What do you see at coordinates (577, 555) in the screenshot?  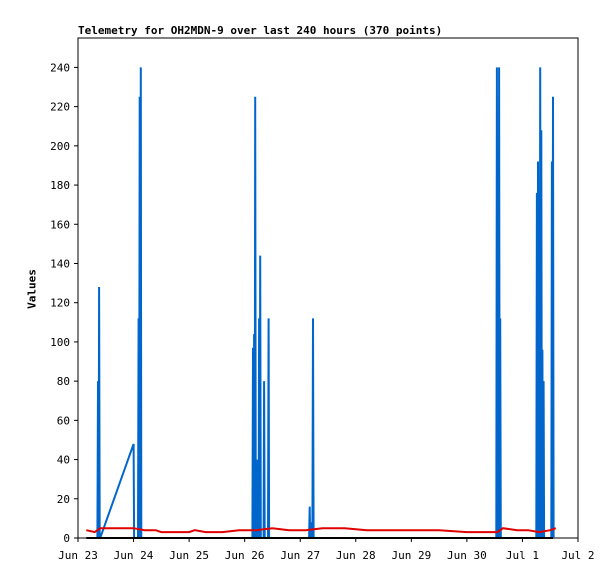 I see `x-tick-label: Jul 2` at bounding box center [577, 555].